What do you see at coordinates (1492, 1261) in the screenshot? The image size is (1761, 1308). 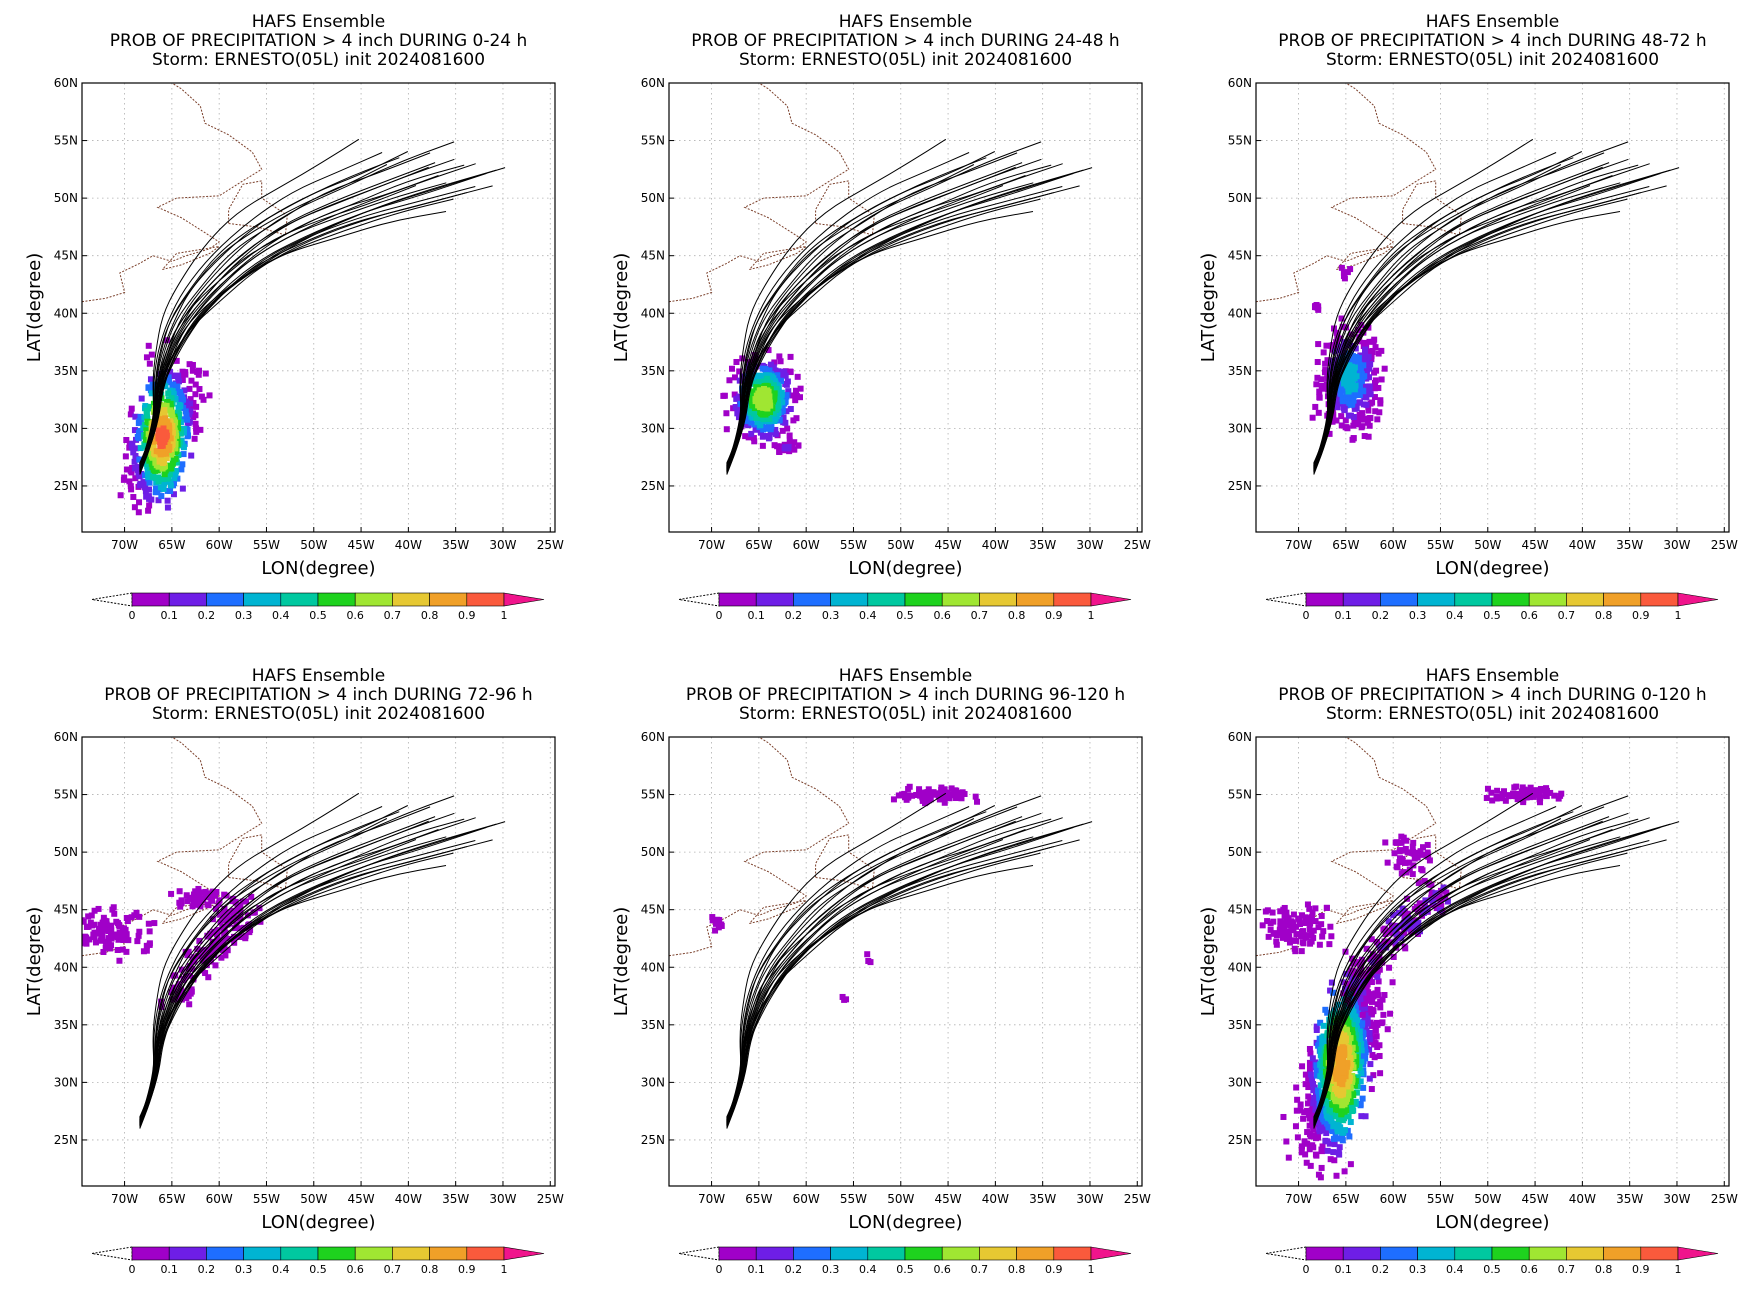 I see `colorbar: 0 0.1 0.2 0.3 0.4 0.5 0.6 0.7 0.8 0.9 1` at bounding box center [1492, 1261].